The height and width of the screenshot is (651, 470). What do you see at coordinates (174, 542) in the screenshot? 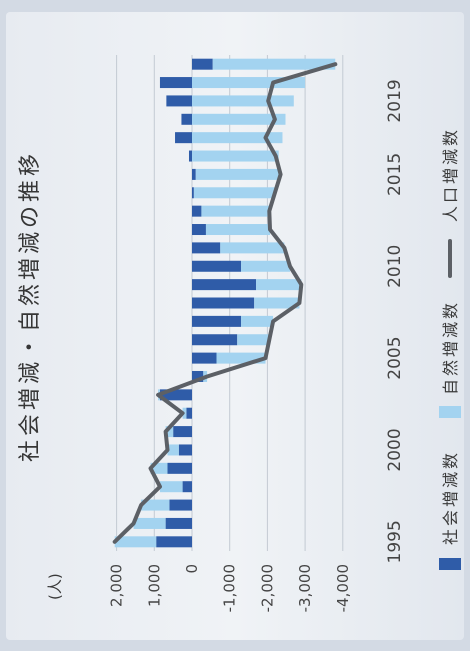
I see `bar-social-change-1995` at bounding box center [174, 542].